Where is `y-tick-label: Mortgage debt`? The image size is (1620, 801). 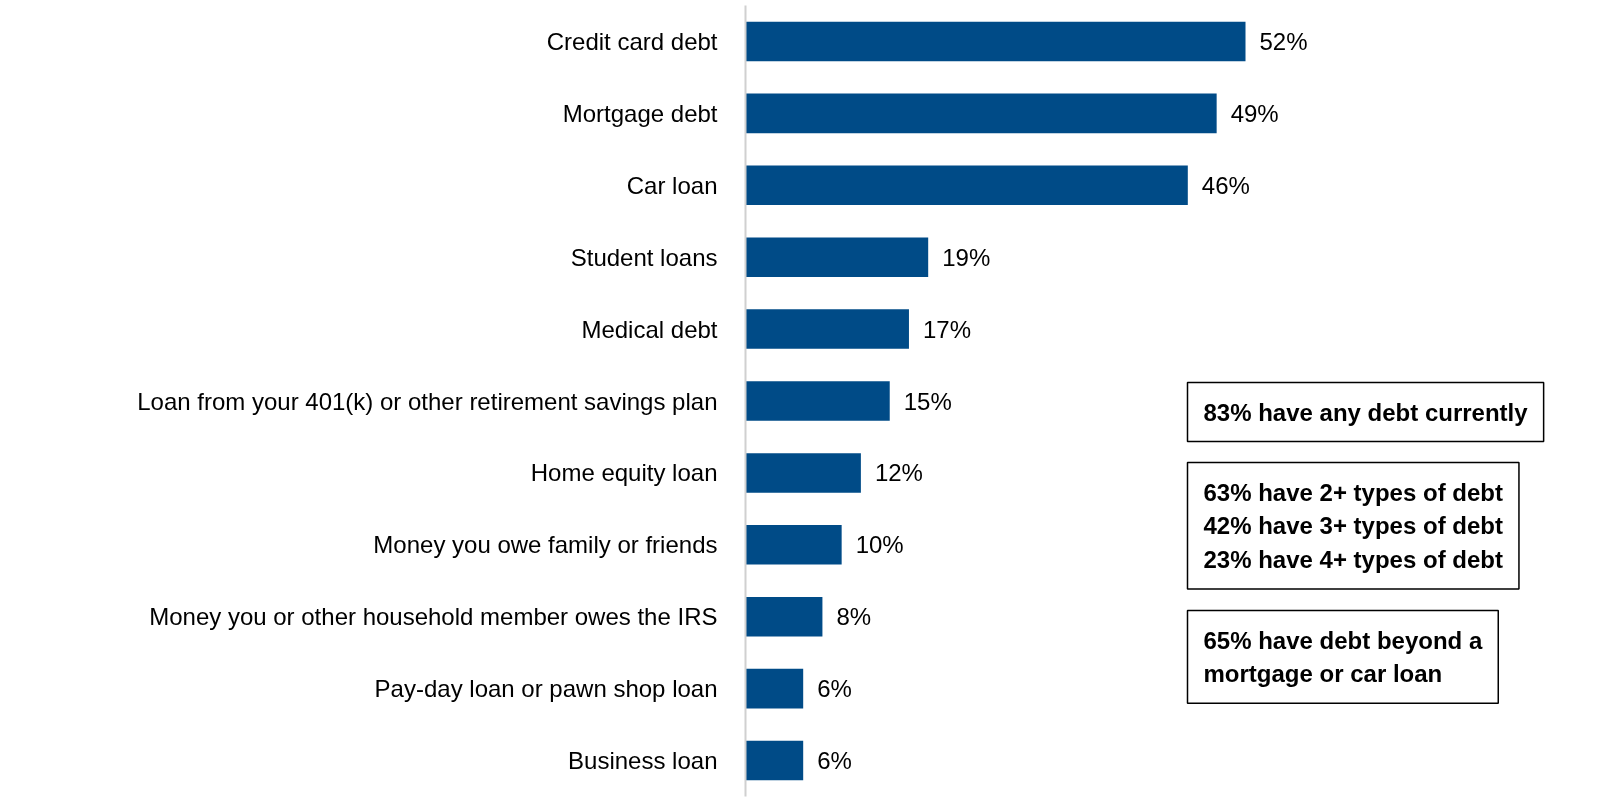 y-tick-label: Mortgage debt is located at coordinates (640, 113).